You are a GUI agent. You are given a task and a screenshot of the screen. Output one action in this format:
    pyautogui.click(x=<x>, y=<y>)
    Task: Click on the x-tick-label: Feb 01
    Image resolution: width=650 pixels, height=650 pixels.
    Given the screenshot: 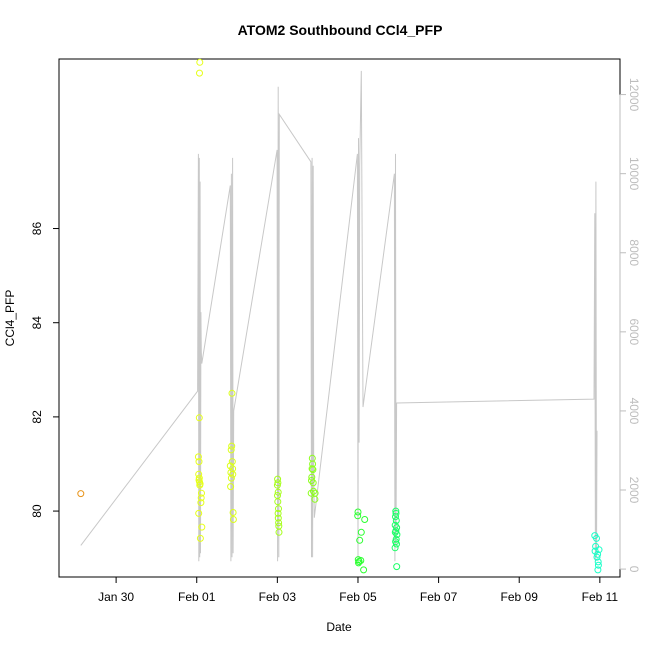 What is the action you would take?
    pyautogui.click(x=197, y=597)
    